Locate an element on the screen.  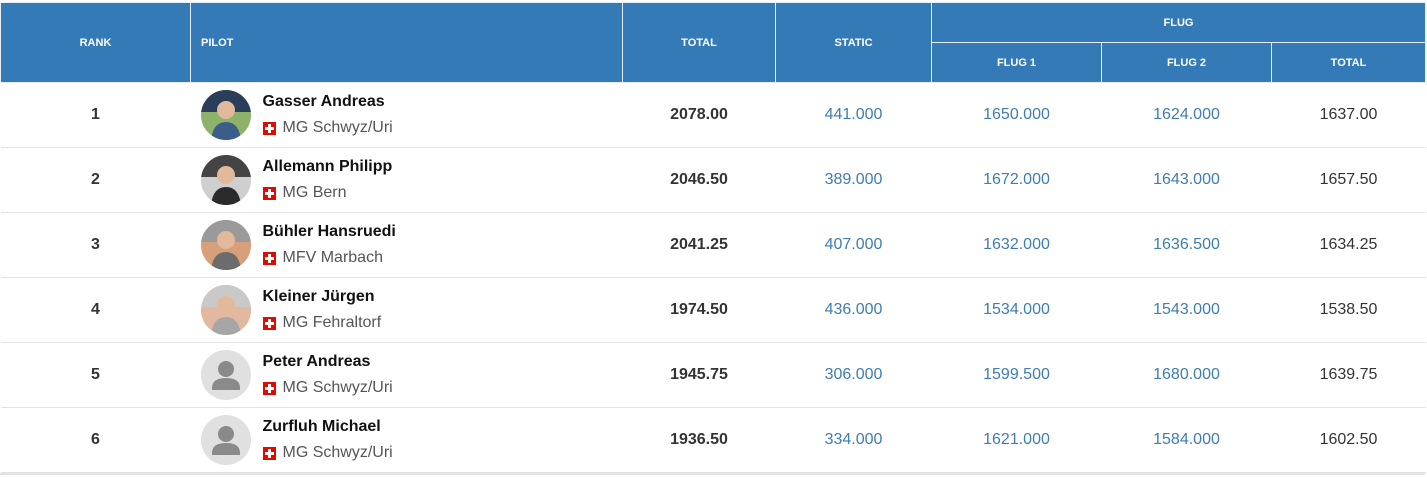
flug2-score-link: 1543.000 is located at coordinates (1186, 310).